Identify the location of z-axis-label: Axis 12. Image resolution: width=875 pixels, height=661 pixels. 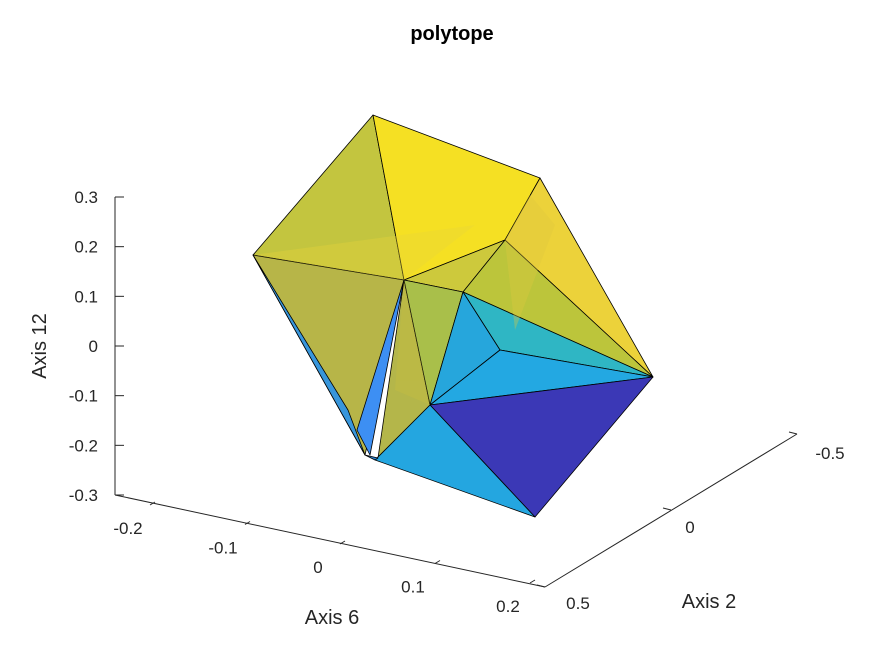
(40, 346).